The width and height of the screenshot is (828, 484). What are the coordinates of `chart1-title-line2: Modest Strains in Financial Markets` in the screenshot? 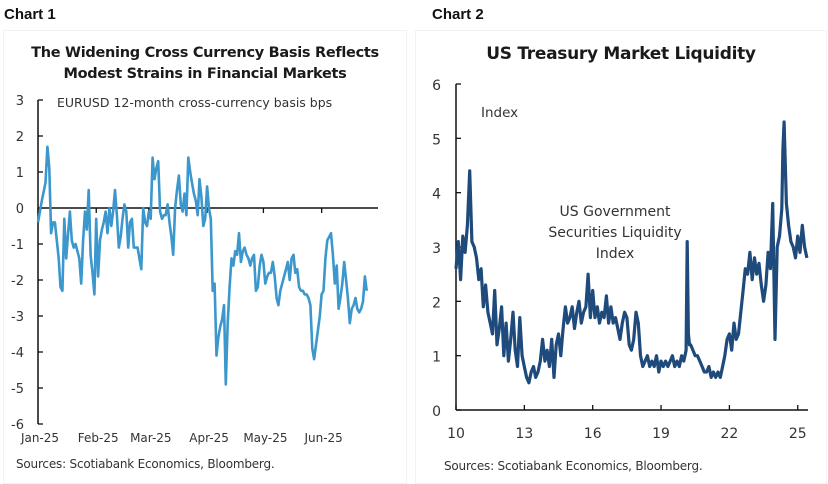 It's located at (205, 74).